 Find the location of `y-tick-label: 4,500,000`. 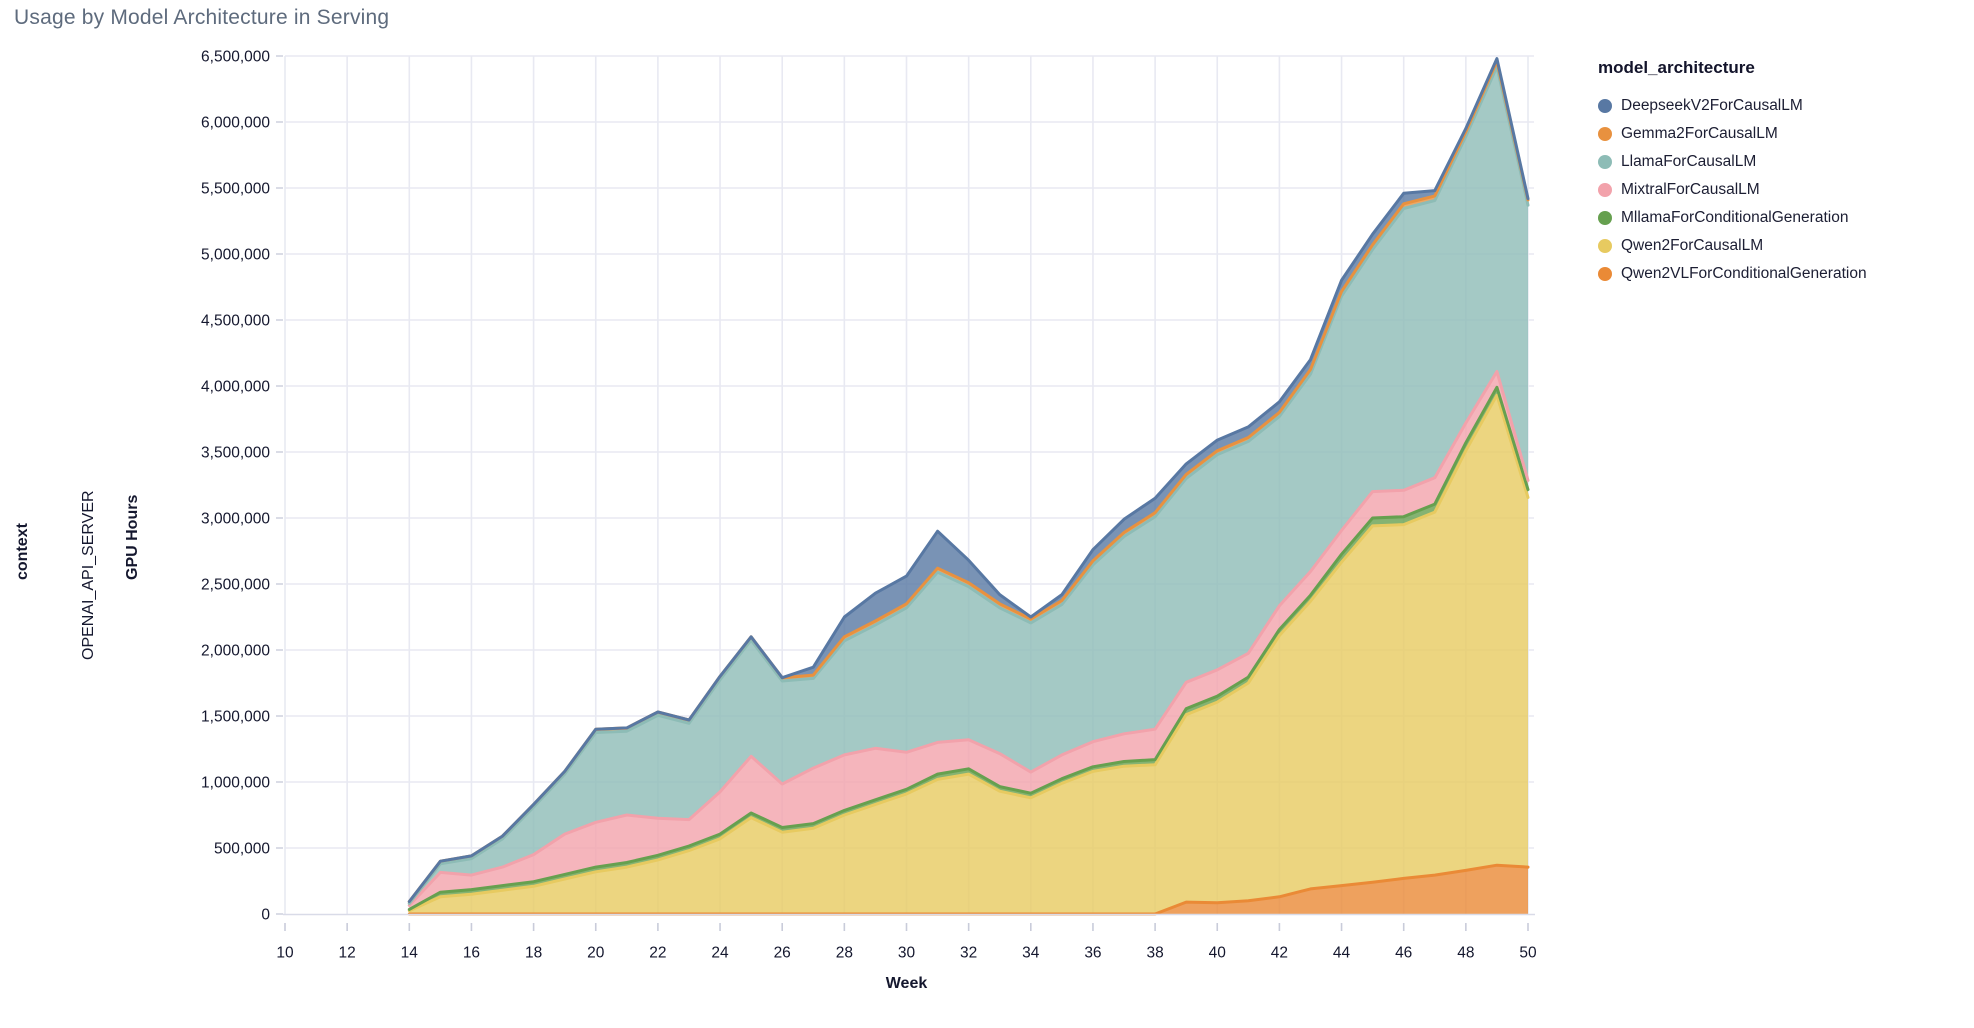

y-tick-label: 4,500,000 is located at coordinates (235, 321).